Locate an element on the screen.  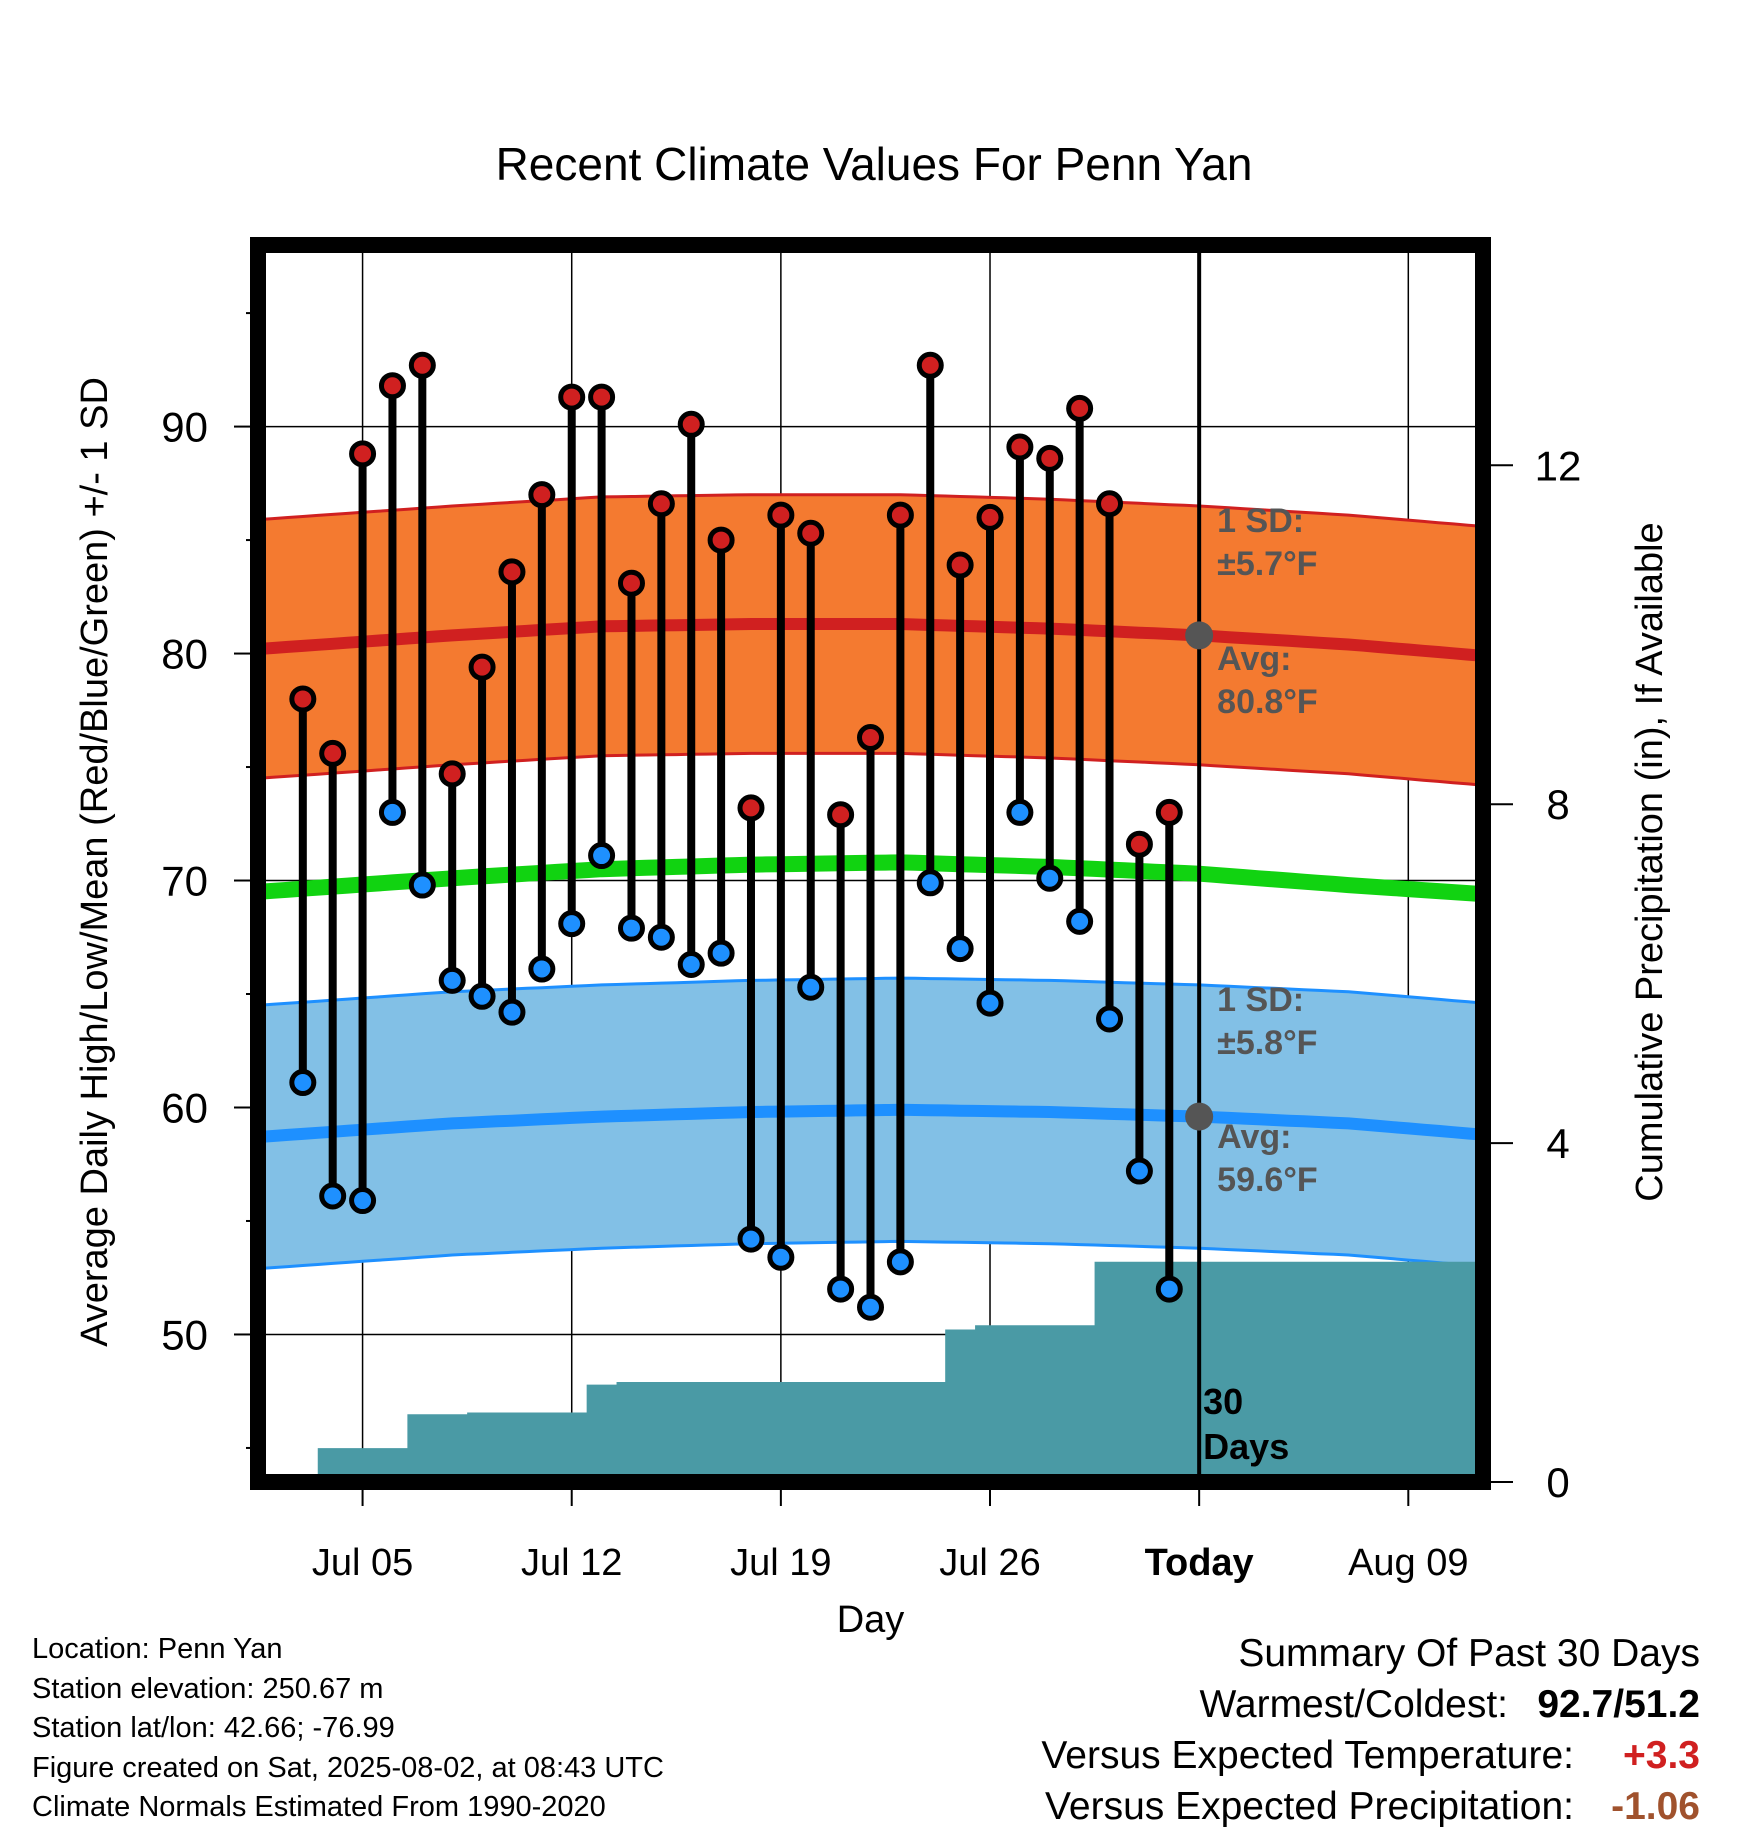
x-tick-label: Jul 12 is located at coordinates (571, 1563).